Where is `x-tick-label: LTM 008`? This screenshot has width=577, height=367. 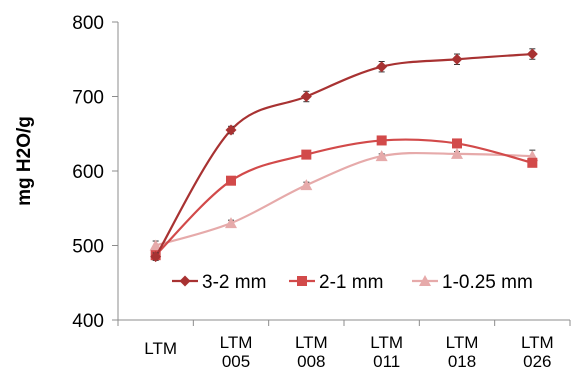
x-tick-label: LTM 008 is located at coordinates (311, 350).